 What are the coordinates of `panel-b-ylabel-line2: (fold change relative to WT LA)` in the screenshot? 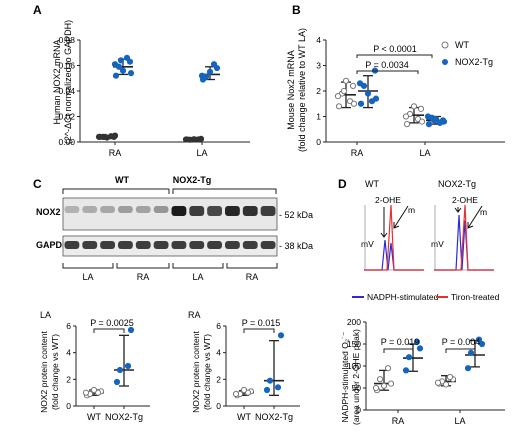 It's located at (302, 90).